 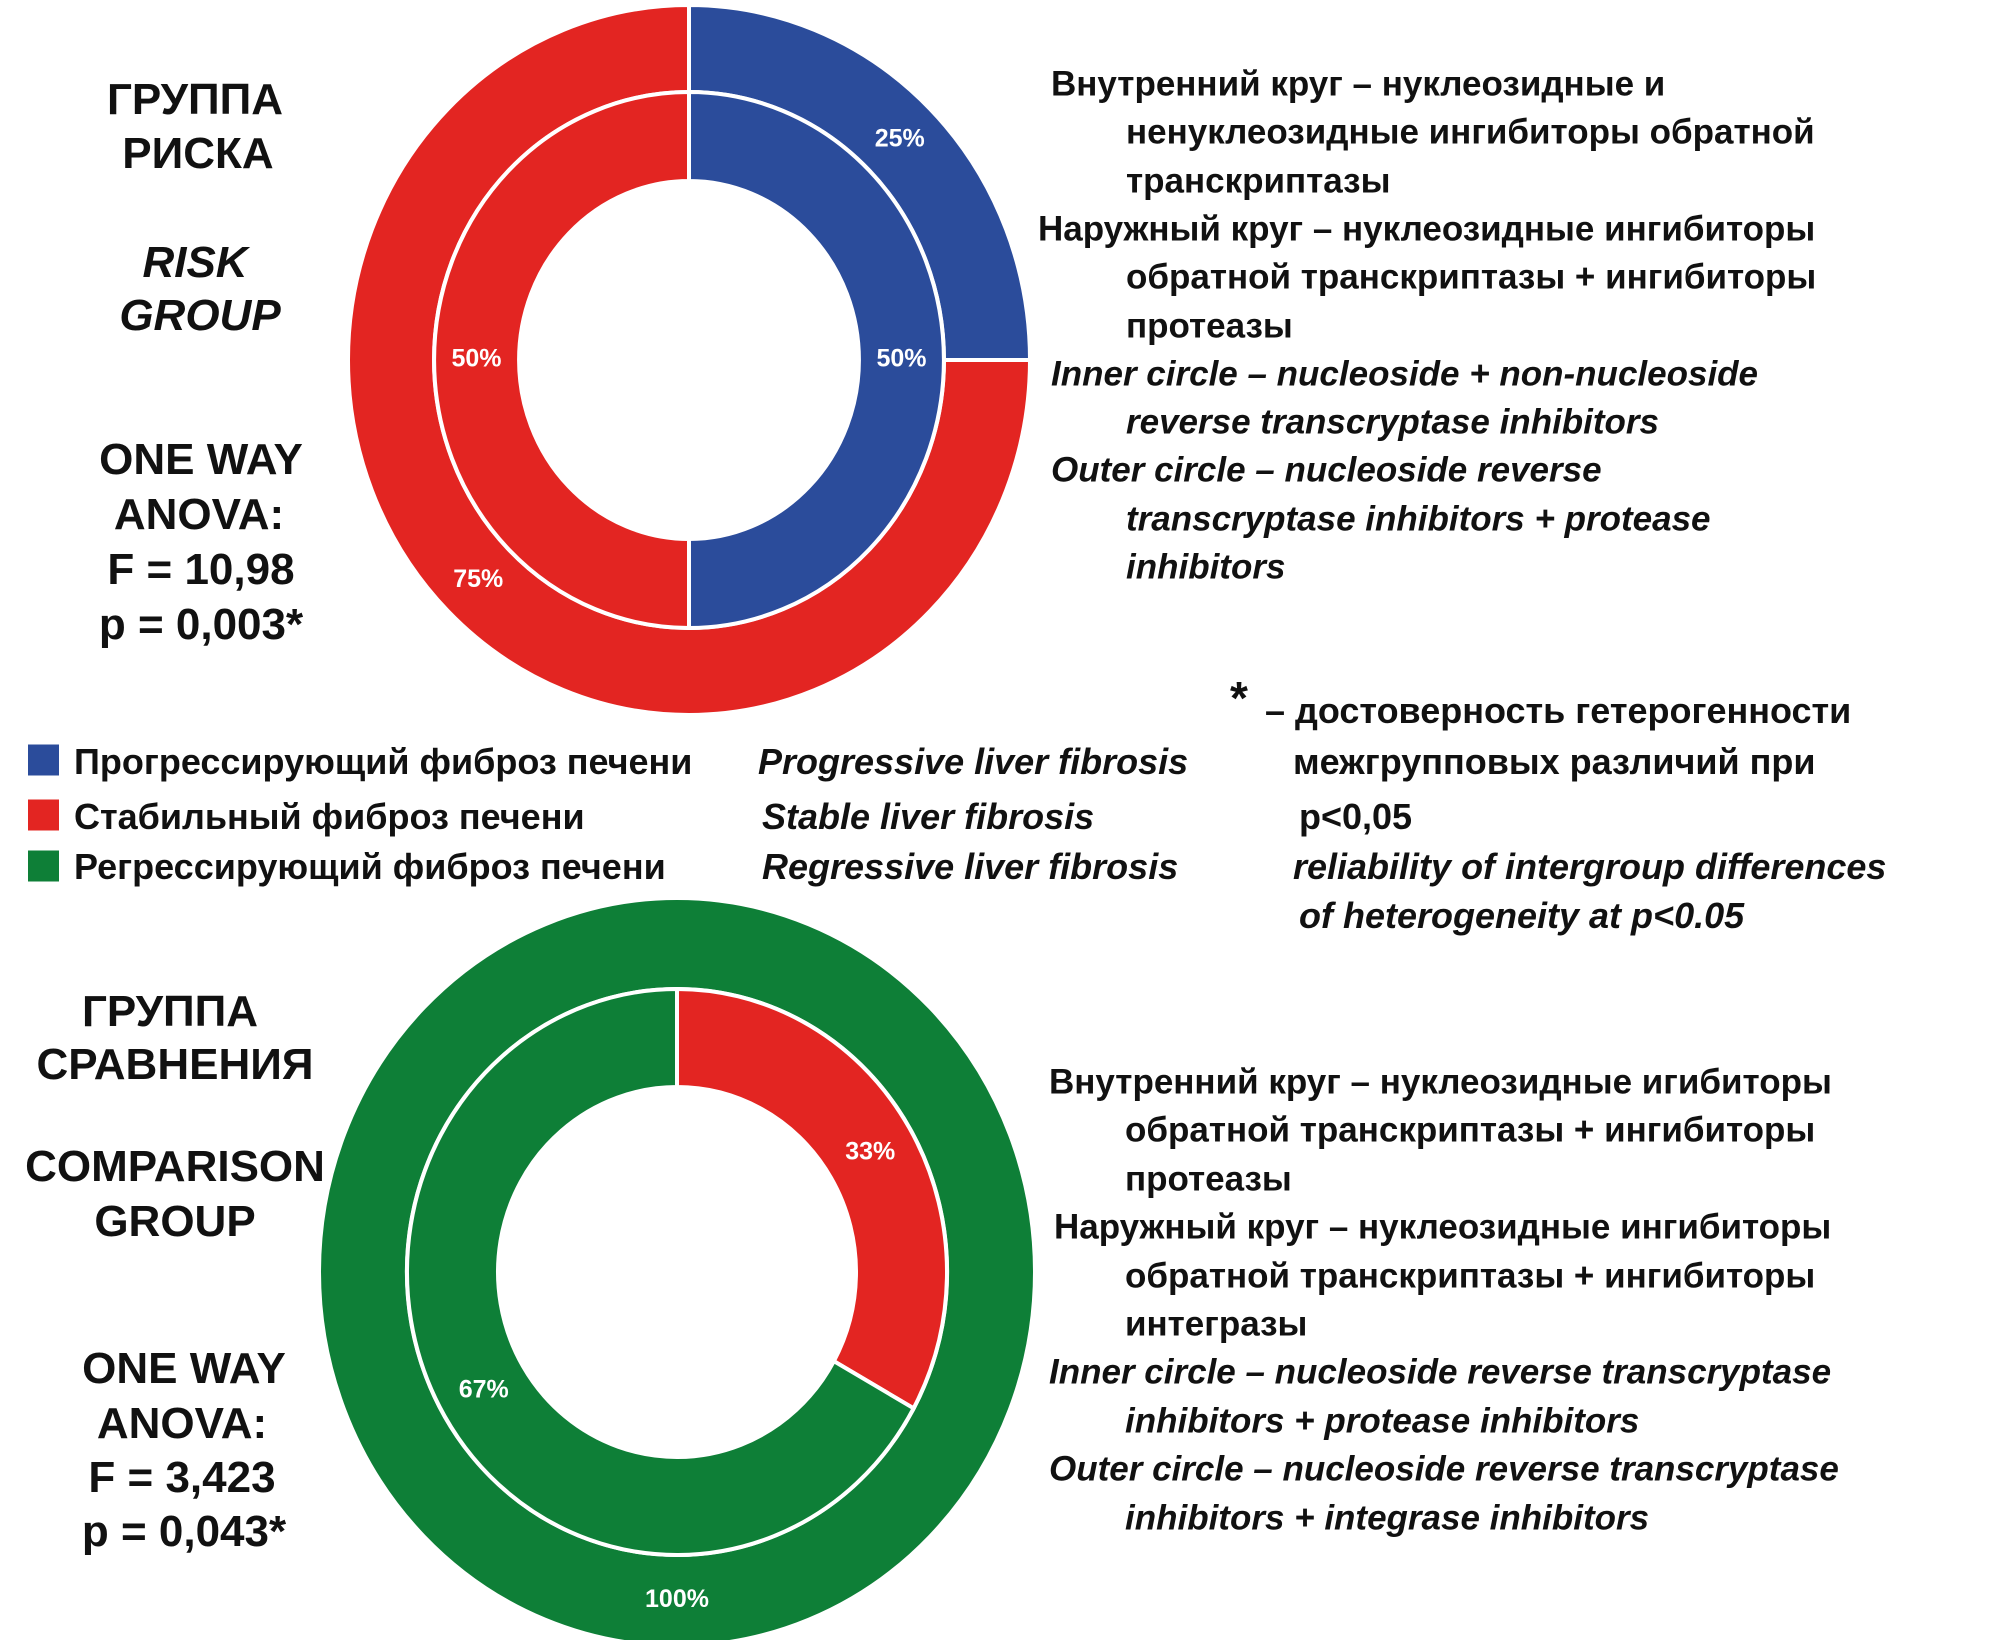 What do you see at coordinates (1358, 84) in the screenshot?
I see `description-line: Внутренний круг – нуклеозидные и` at bounding box center [1358, 84].